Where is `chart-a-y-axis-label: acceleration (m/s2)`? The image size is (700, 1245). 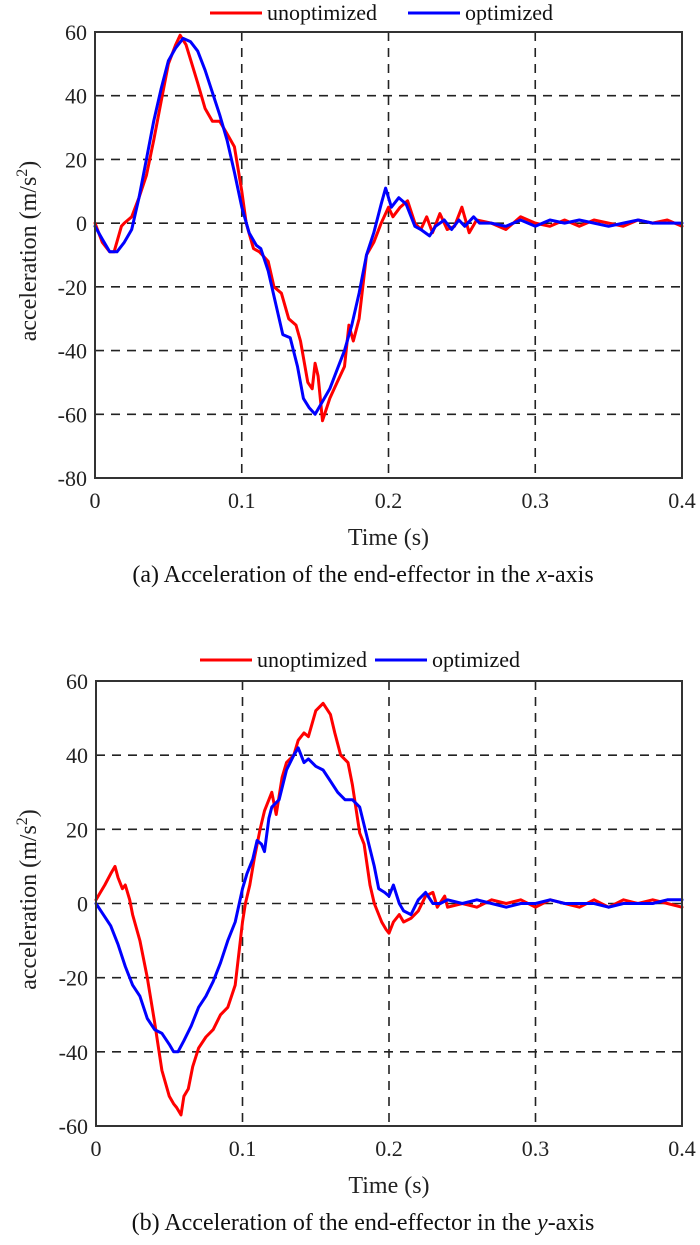
chart-a-y-axis-label: acceleration (m/s2) is located at coordinates (28, 251).